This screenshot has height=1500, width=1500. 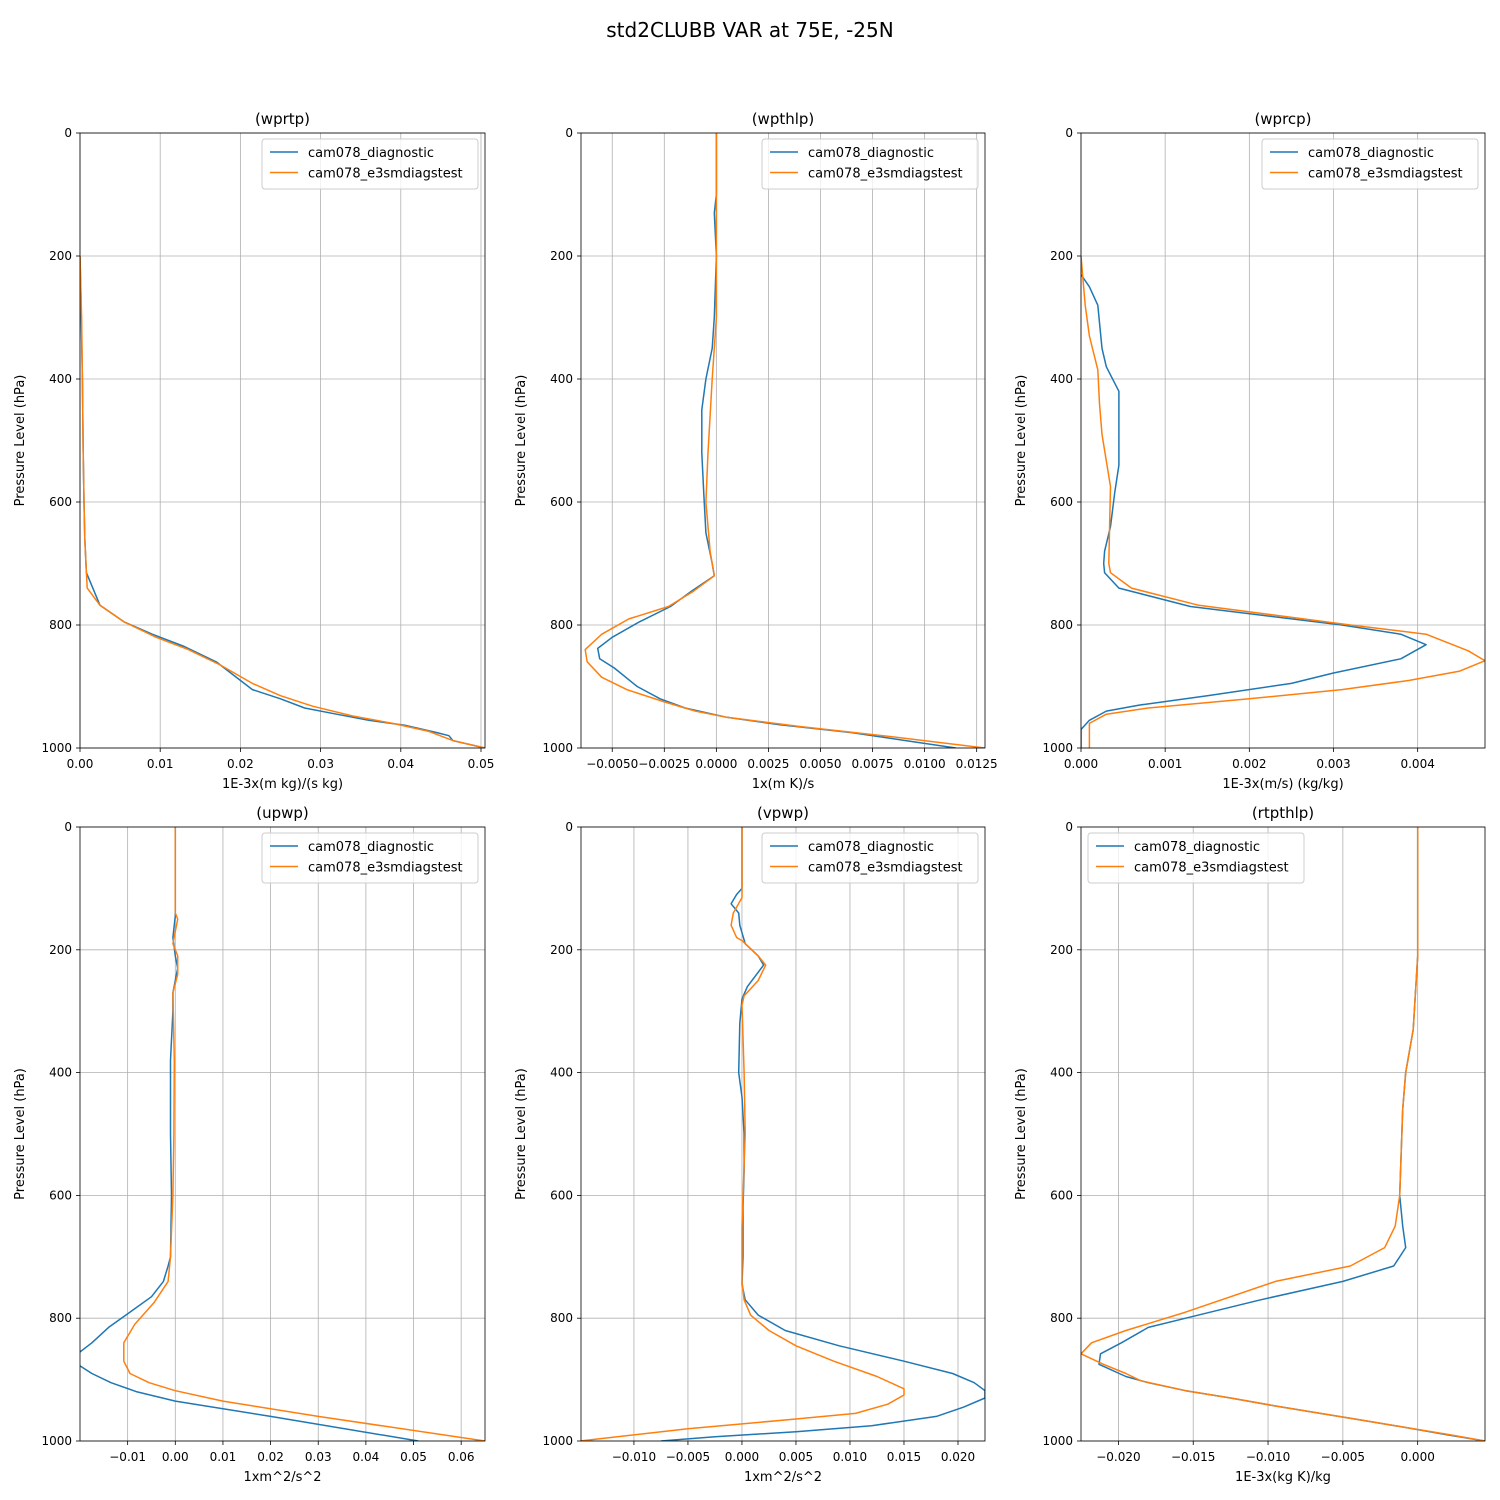 I want to click on x-tick-label: 0.004, so click(x=1417, y=764).